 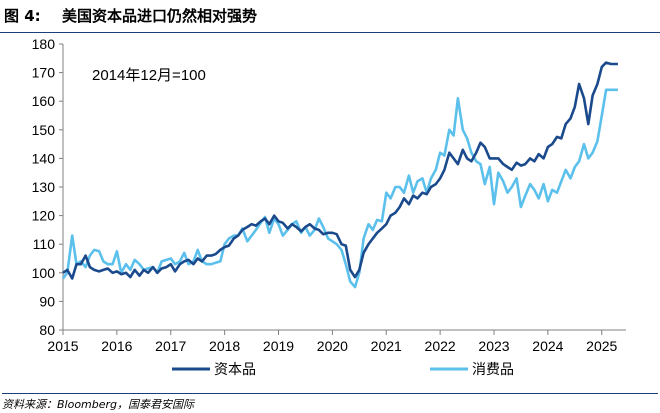 What do you see at coordinates (601, 346) in the screenshot?
I see `x-tick-label: 2025` at bounding box center [601, 346].